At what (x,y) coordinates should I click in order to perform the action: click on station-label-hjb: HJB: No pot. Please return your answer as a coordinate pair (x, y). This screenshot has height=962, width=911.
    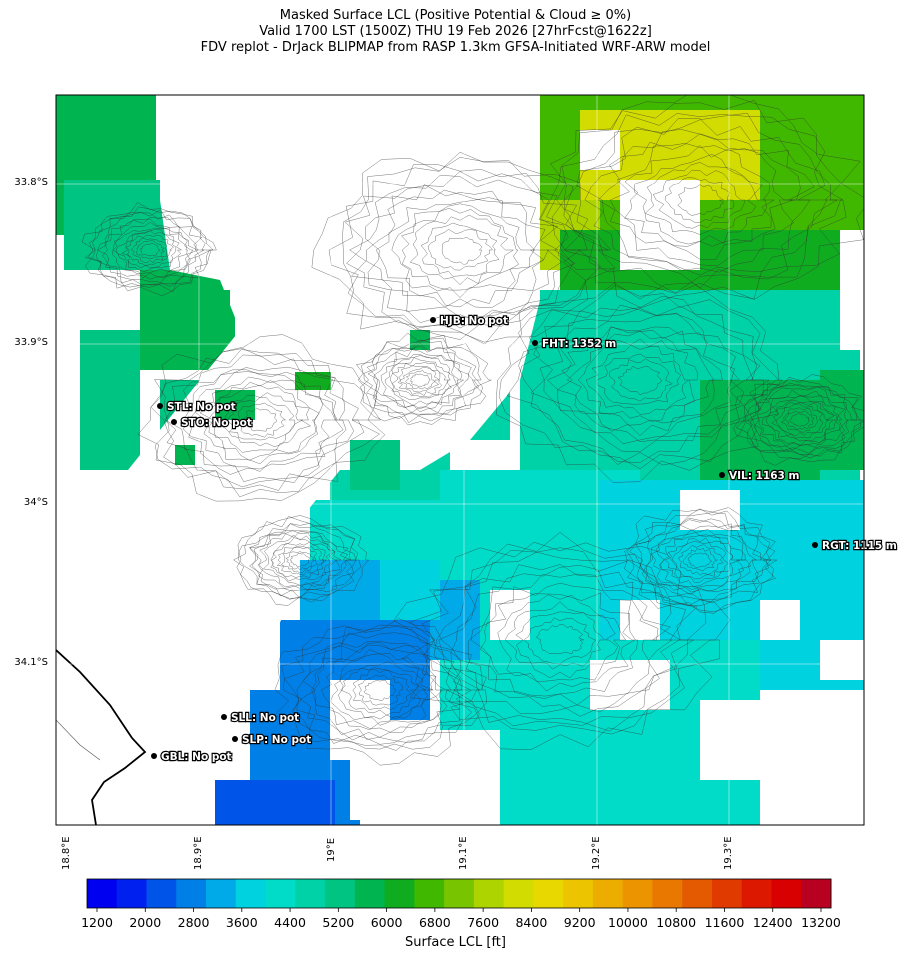
    Looking at the image, I should click on (474, 321).